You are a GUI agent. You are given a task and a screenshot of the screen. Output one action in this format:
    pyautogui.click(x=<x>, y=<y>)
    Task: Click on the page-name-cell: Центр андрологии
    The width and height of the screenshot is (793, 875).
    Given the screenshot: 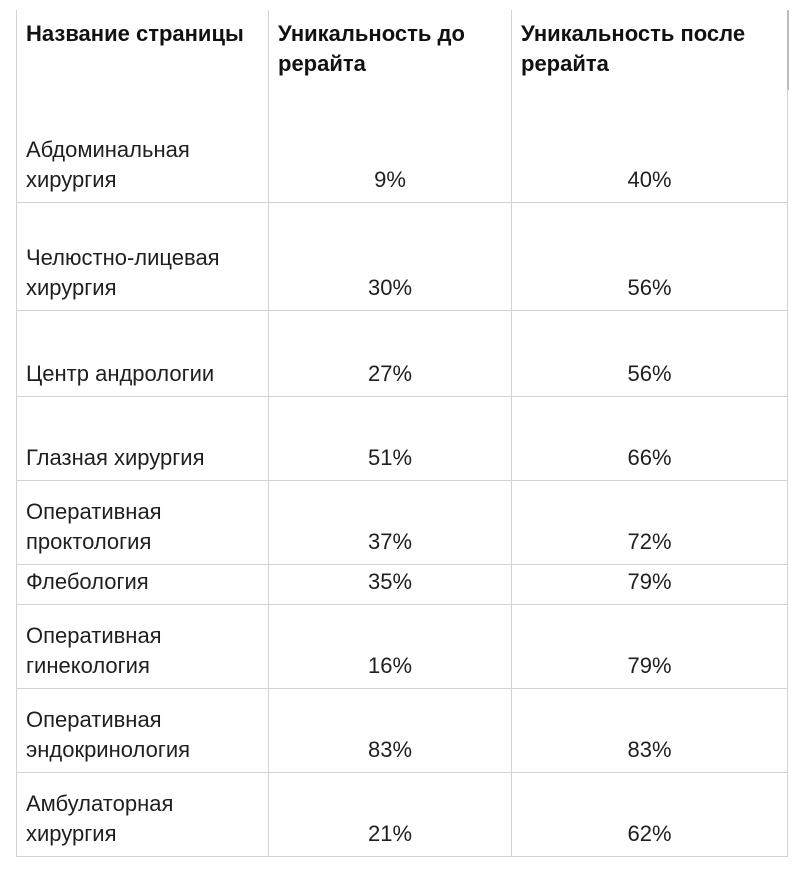 What is the action you would take?
    pyautogui.click(x=142, y=353)
    